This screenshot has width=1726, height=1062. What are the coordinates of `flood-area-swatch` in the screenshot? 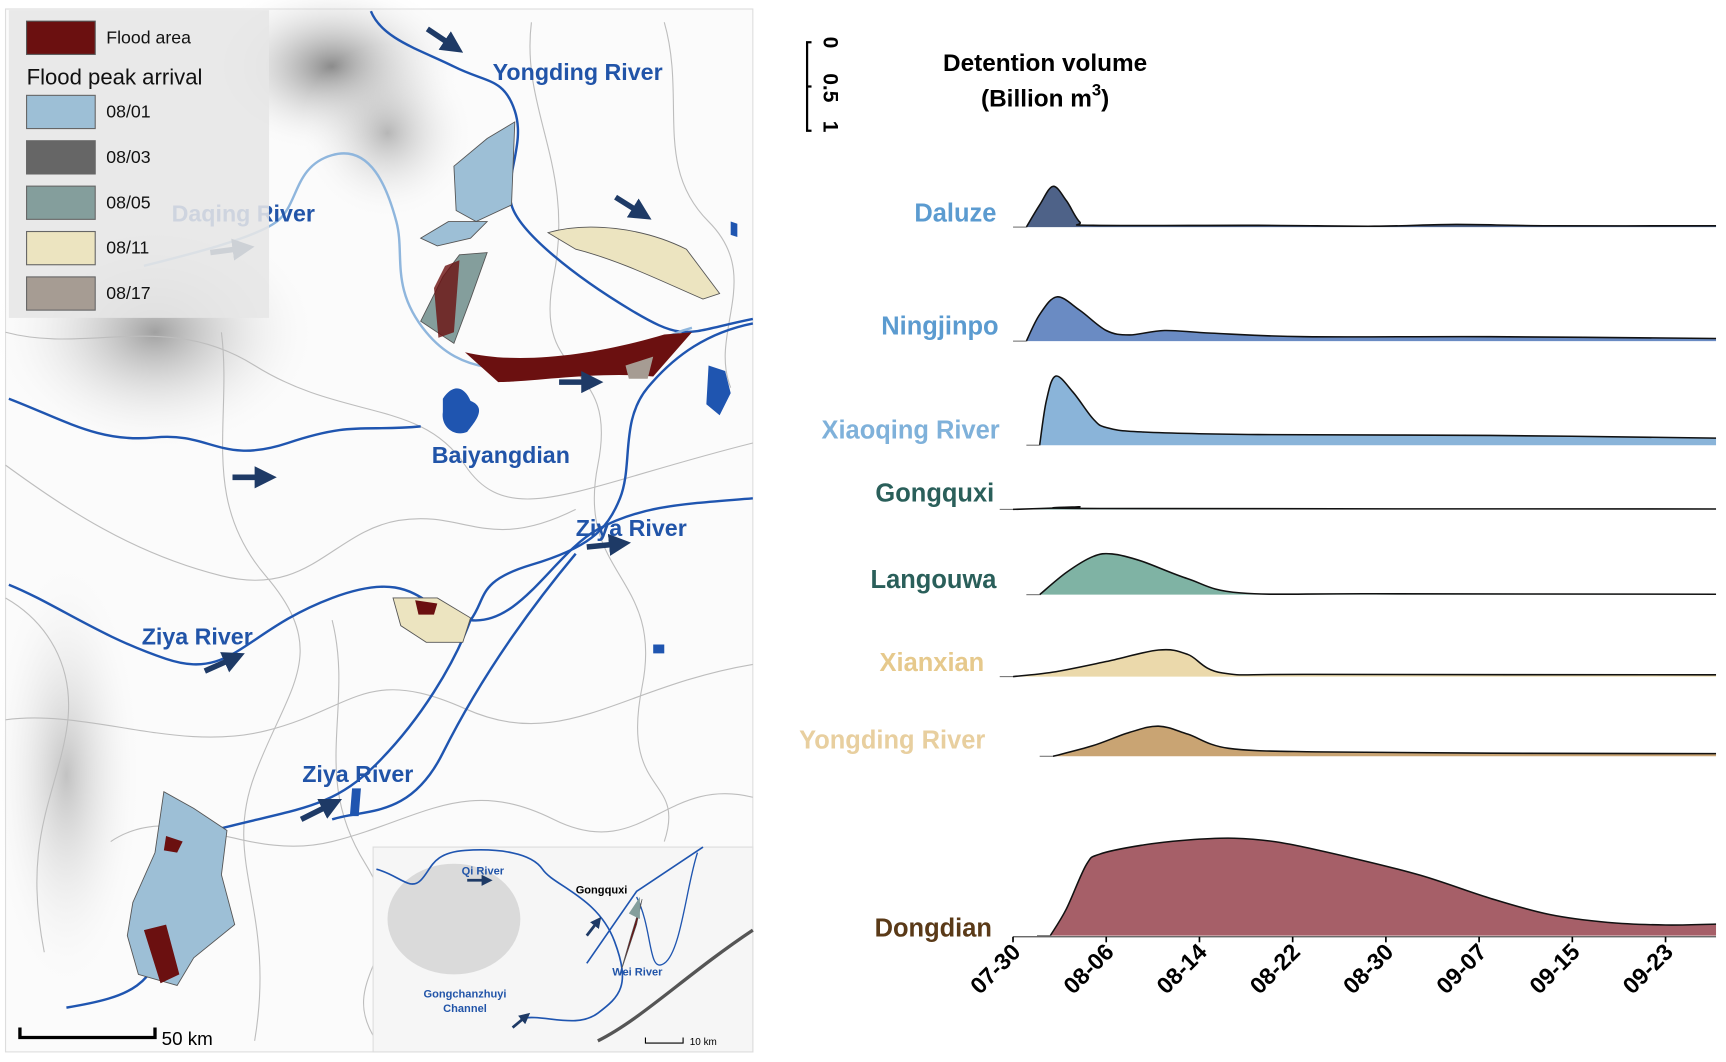 It's located at (61, 37).